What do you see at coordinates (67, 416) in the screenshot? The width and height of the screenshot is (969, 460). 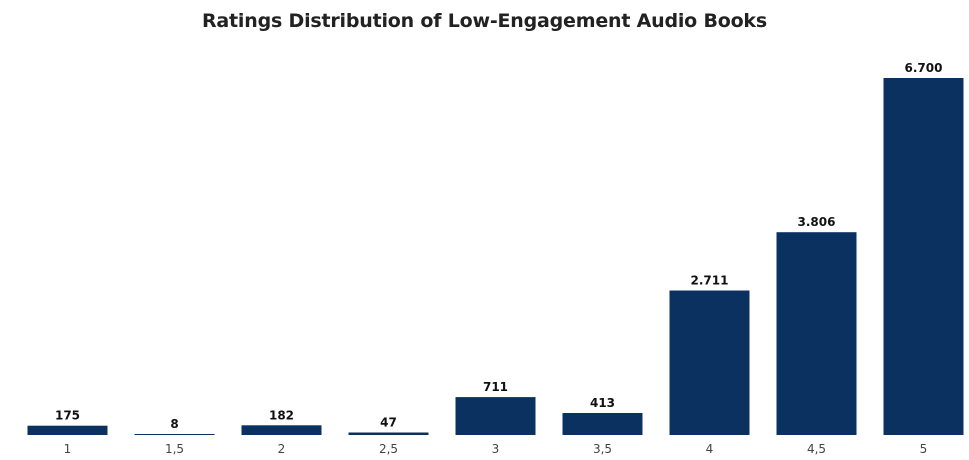 I see `value-label-1: 175` at bounding box center [67, 416].